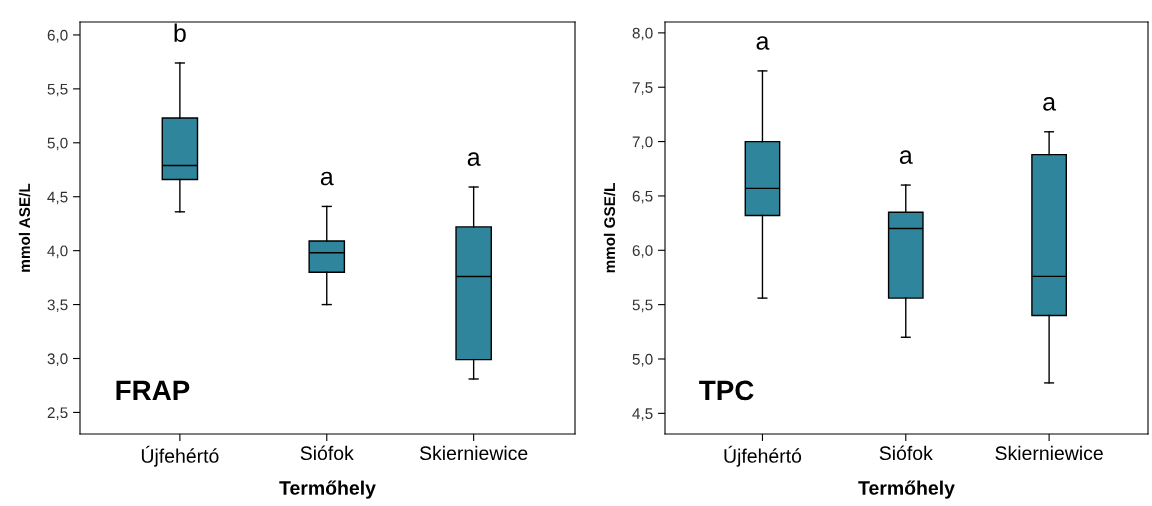 This screenshot has width=1152, height=506. I want to click on y-tick-label: 7,5, so click(642, 88).